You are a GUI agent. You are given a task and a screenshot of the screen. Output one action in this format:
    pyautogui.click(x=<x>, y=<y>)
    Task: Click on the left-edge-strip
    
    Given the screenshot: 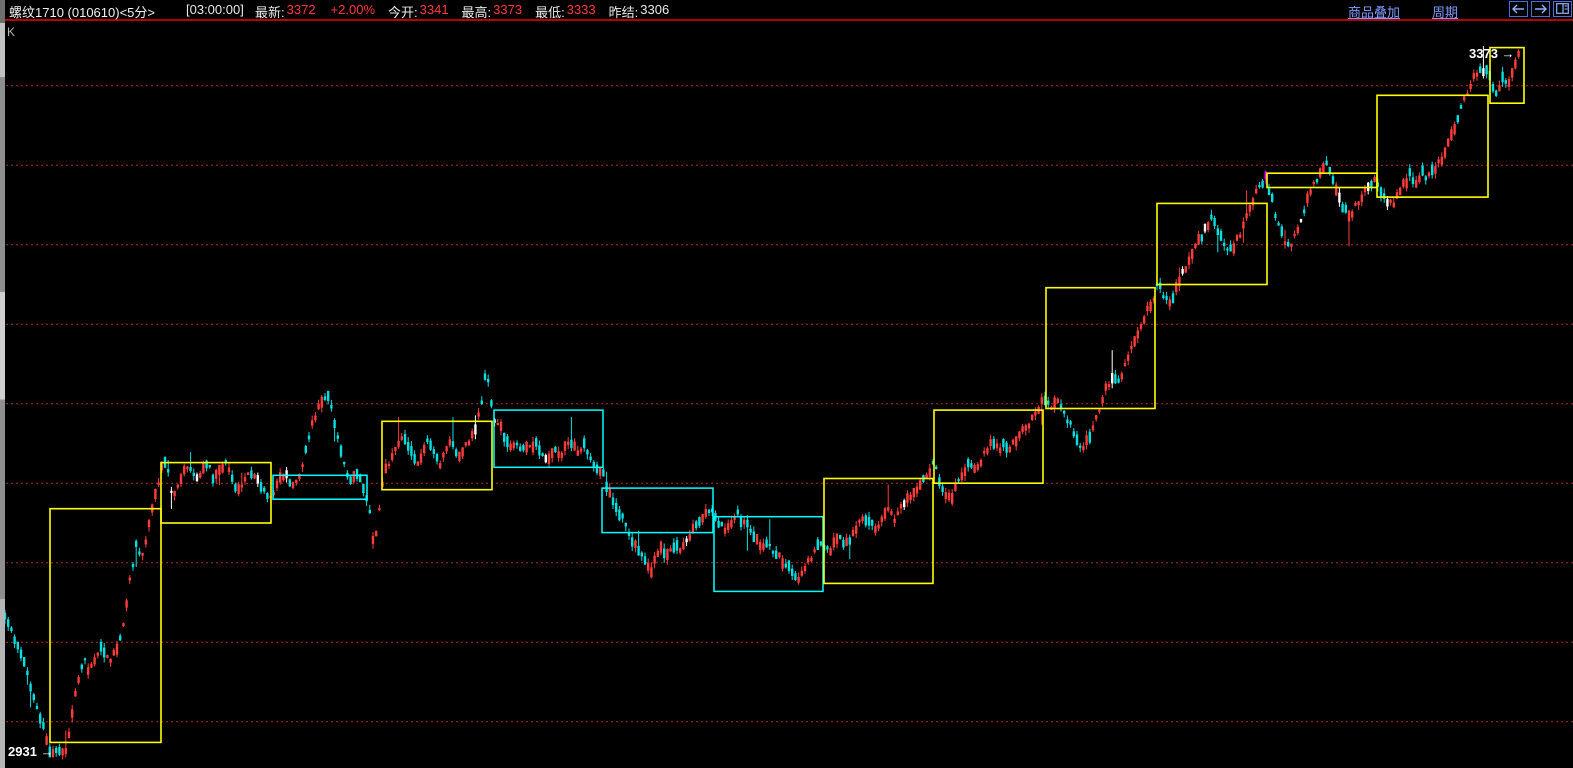 What is the action you would take?
    pyautogui.click(x=2, y=384)
    